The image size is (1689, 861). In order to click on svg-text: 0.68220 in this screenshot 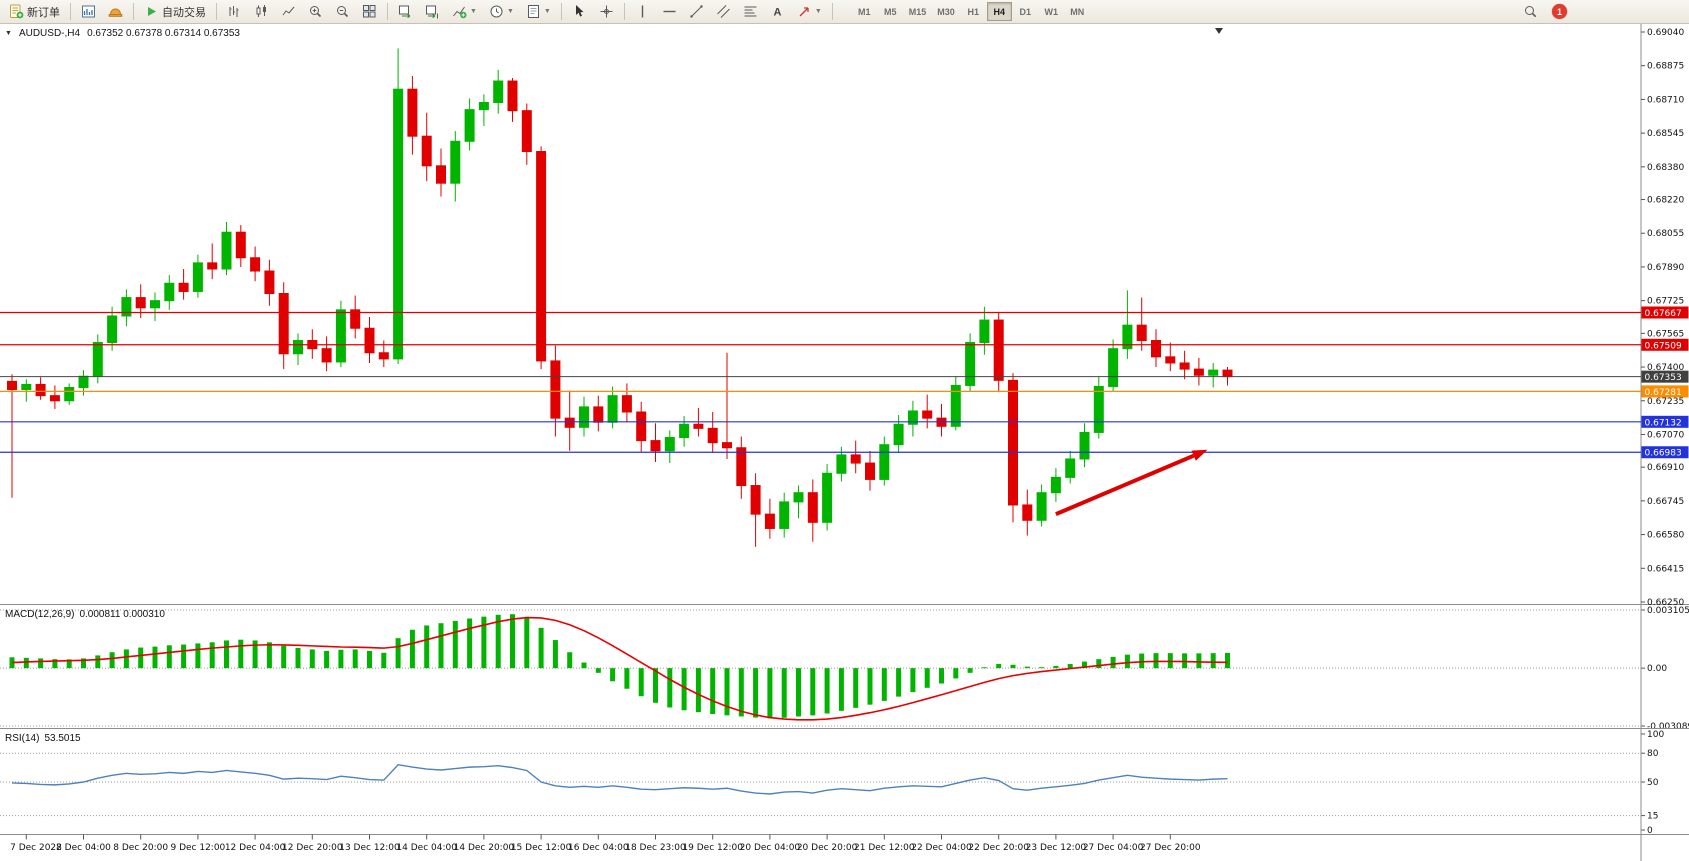, I will do `click(1665, 201)`.